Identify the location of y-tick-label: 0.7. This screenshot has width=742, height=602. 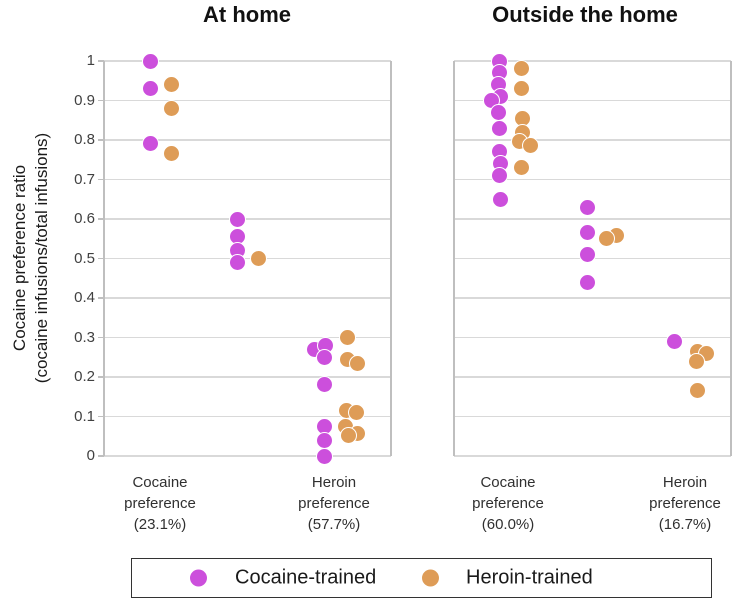
(84, 179).